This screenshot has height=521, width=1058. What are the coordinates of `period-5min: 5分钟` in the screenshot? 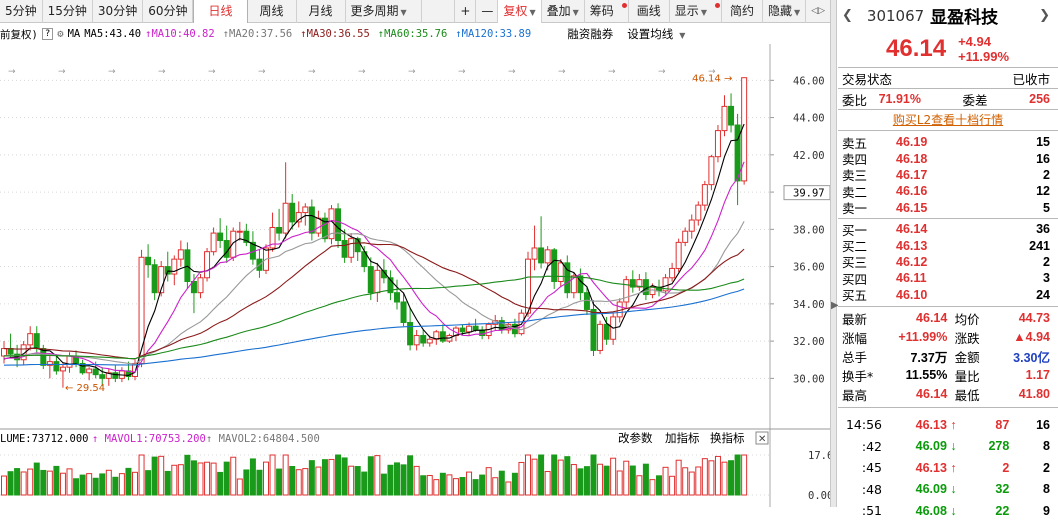 It's located at (21, 11).